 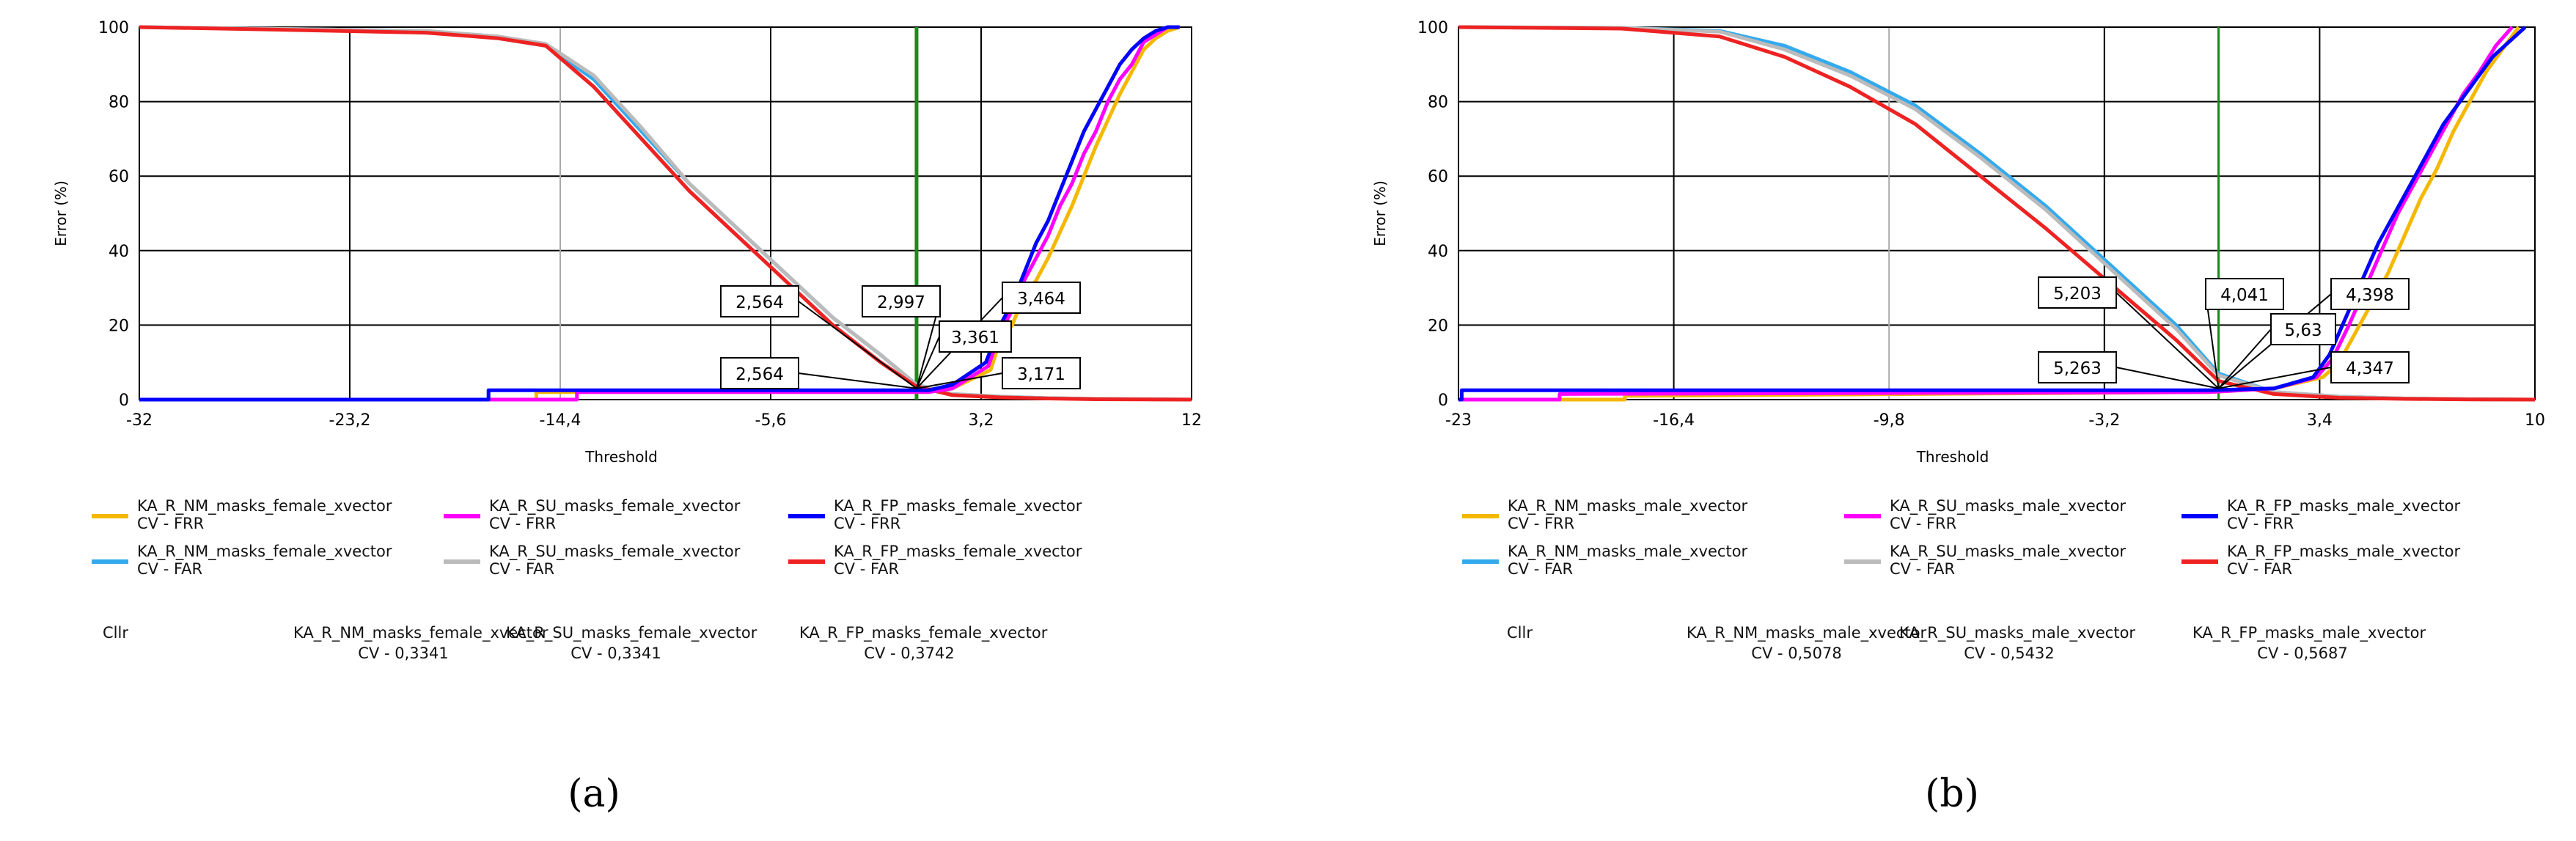 I want to click on cllr-entry-value: CV - 0,3742, so click(x=909, y=653).